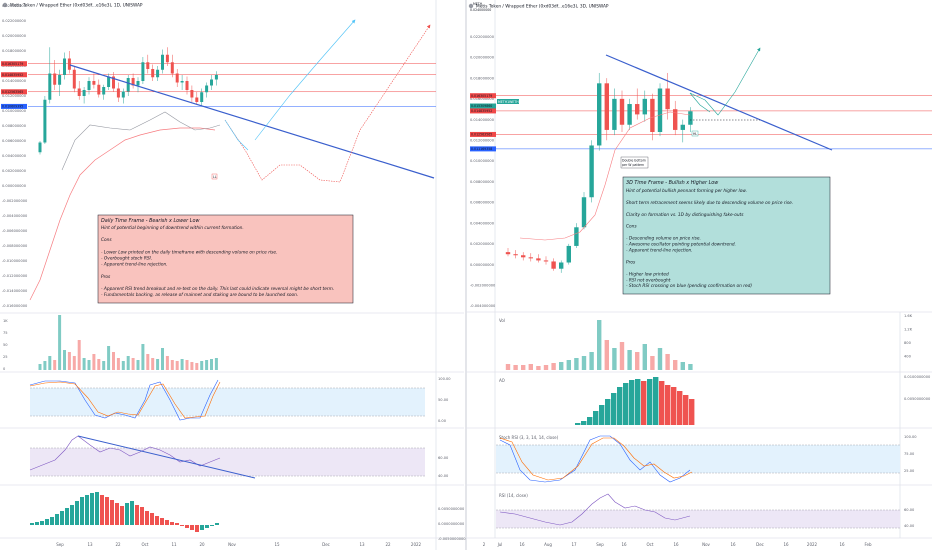 This screenshot has height=550, width=932. I want to click on left-rsi-pane: 60.00 40.00, so click(239, 457).